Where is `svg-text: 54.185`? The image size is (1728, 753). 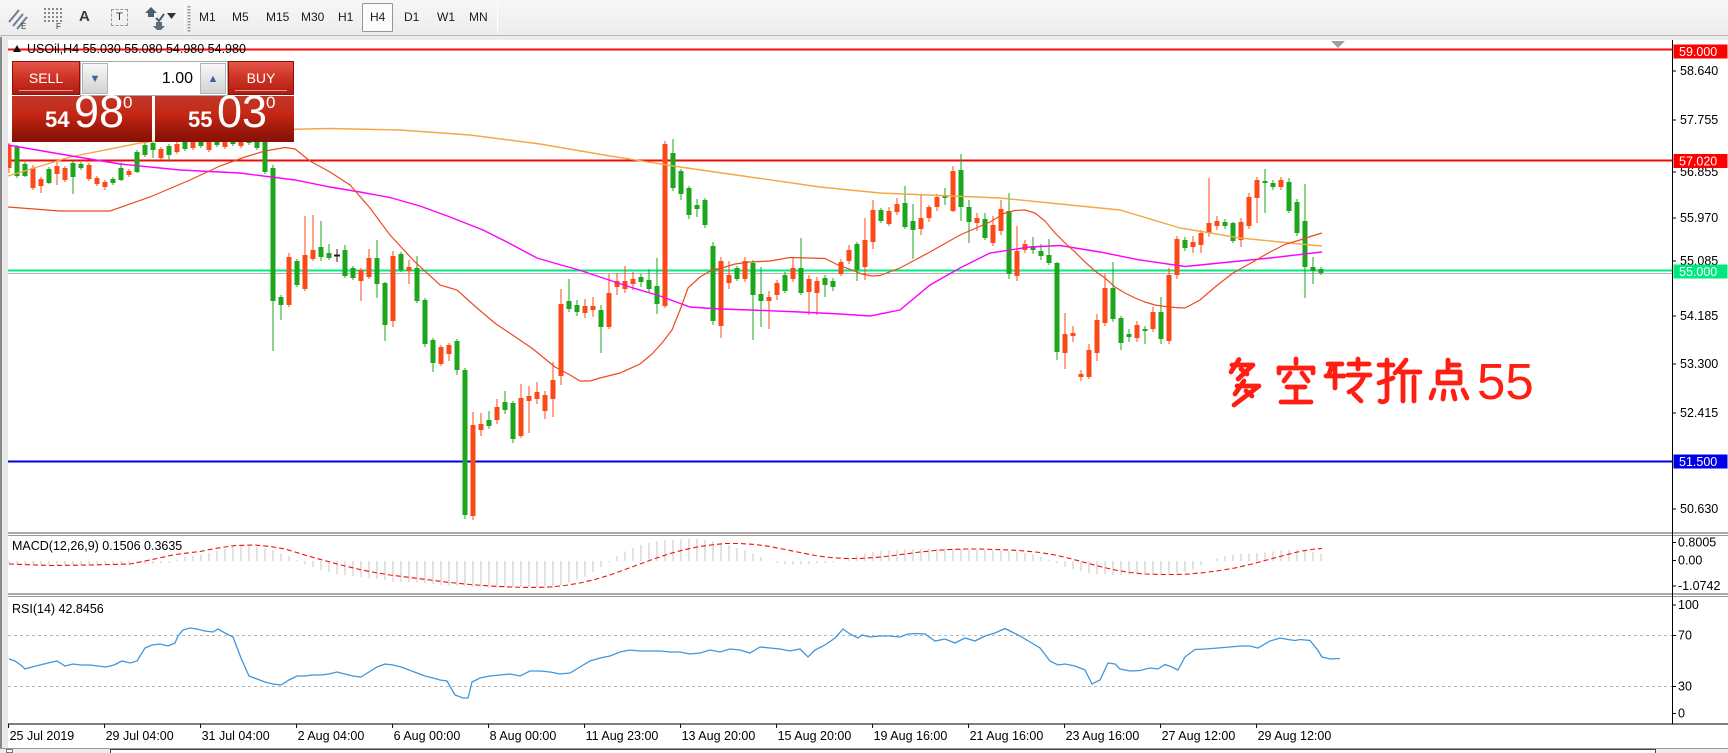 svg-text: 54.185 is located at coordinates (1699, 316).